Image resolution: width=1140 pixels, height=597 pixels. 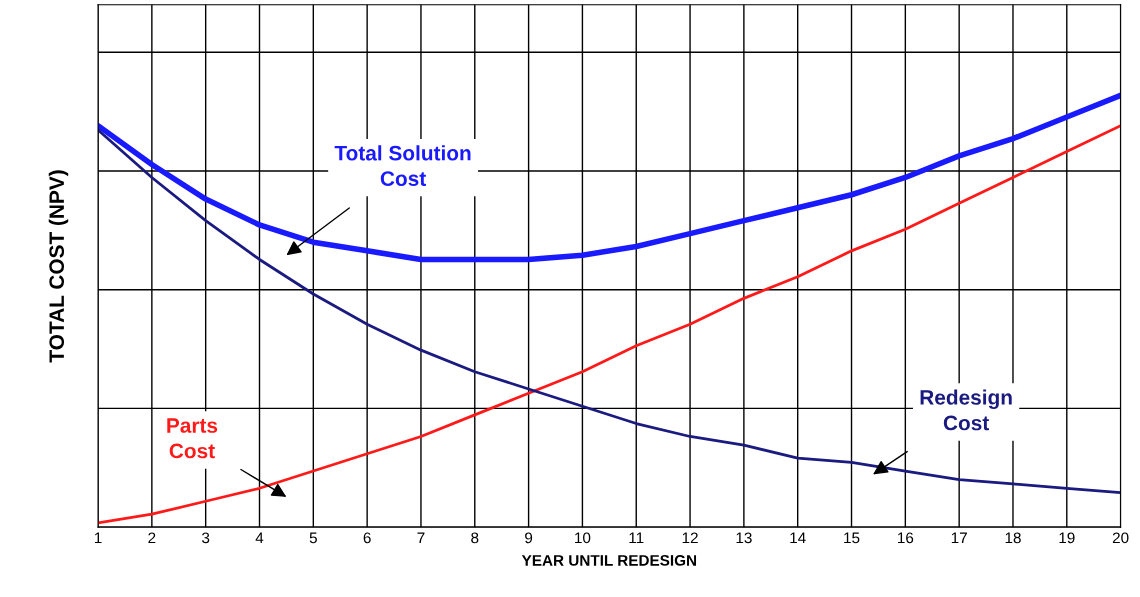 What do you see at coordinates (959, 538) in the screenshot?
I see `x-tick-label: 17` at bounding box center [959, 538].